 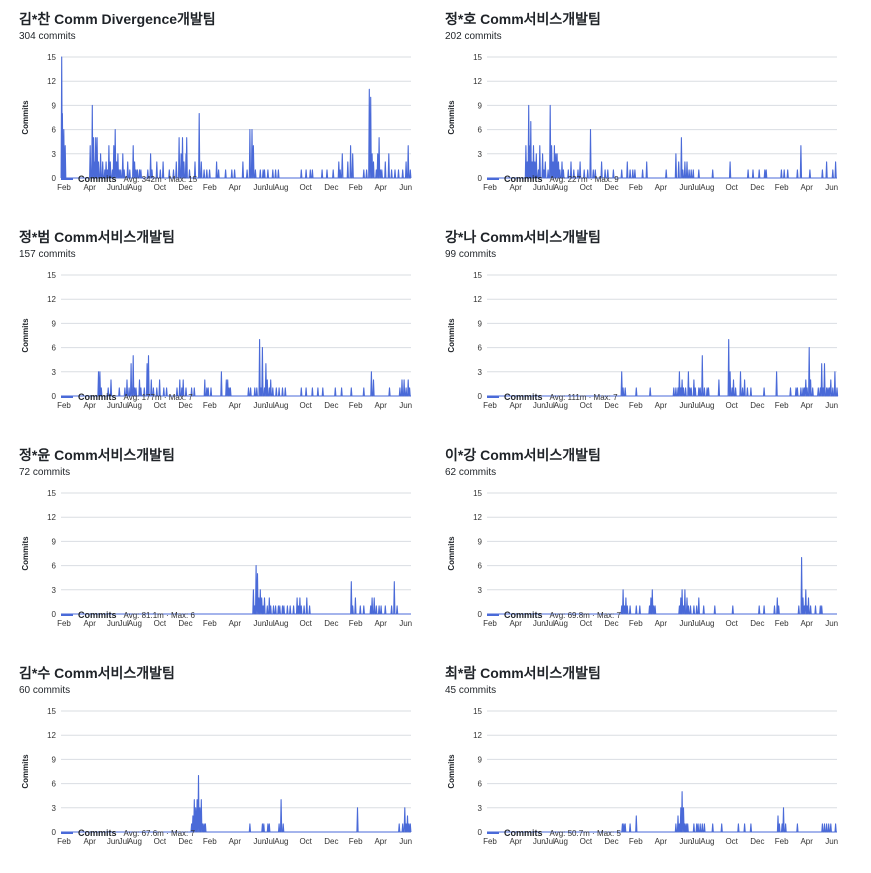 I want to click on commit-count: 60 commits, so click(x=45, y=690).